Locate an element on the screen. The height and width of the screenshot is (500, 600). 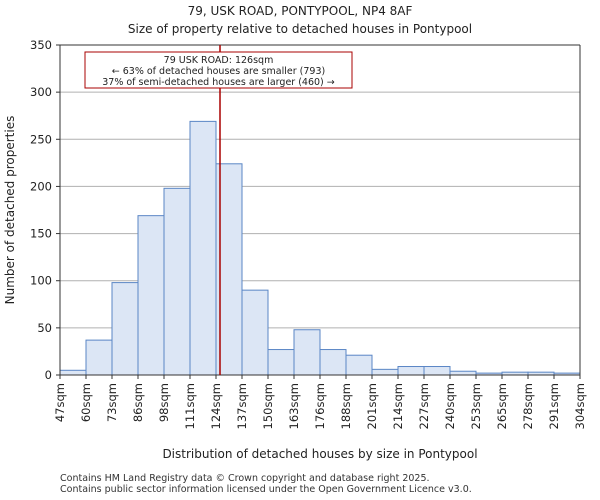
y-tick-label: 250 is located at coordinates (41, 139).